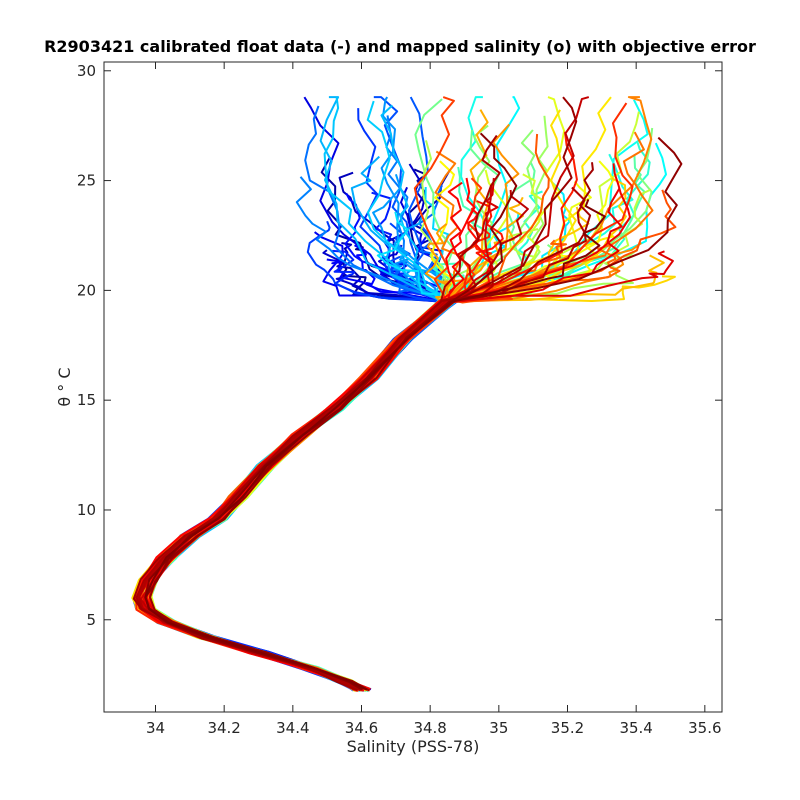 The width and height of the screenshot is (800, 800). I want to click on x-axis-title: Salinity (PSS-78), so click(413, 746).